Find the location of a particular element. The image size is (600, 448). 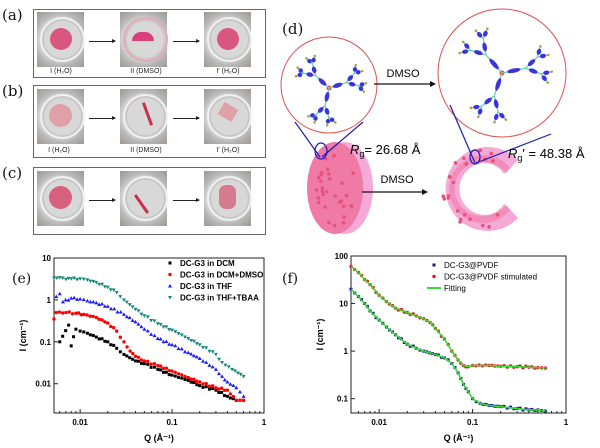

photo-gel-dmso is located at coordinates (144, 39).